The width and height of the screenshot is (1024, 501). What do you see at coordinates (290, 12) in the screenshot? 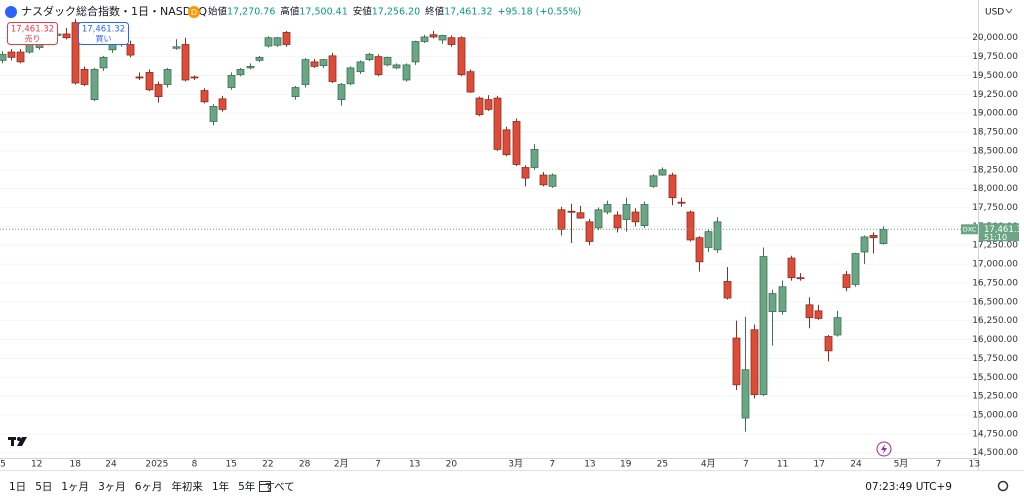
I see `ohlc-label: 高値` at bounding box center [290, 12].